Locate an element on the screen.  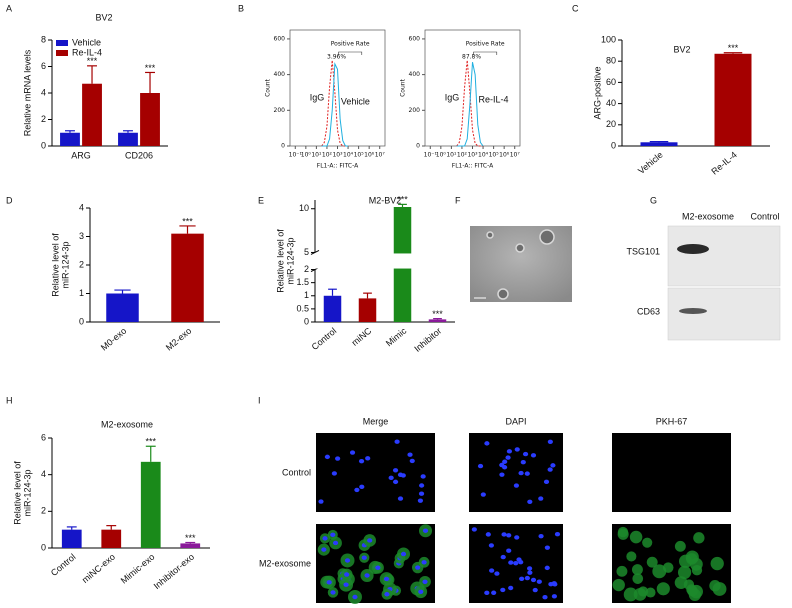
row-label: Control is located at coordinates (296, 472).